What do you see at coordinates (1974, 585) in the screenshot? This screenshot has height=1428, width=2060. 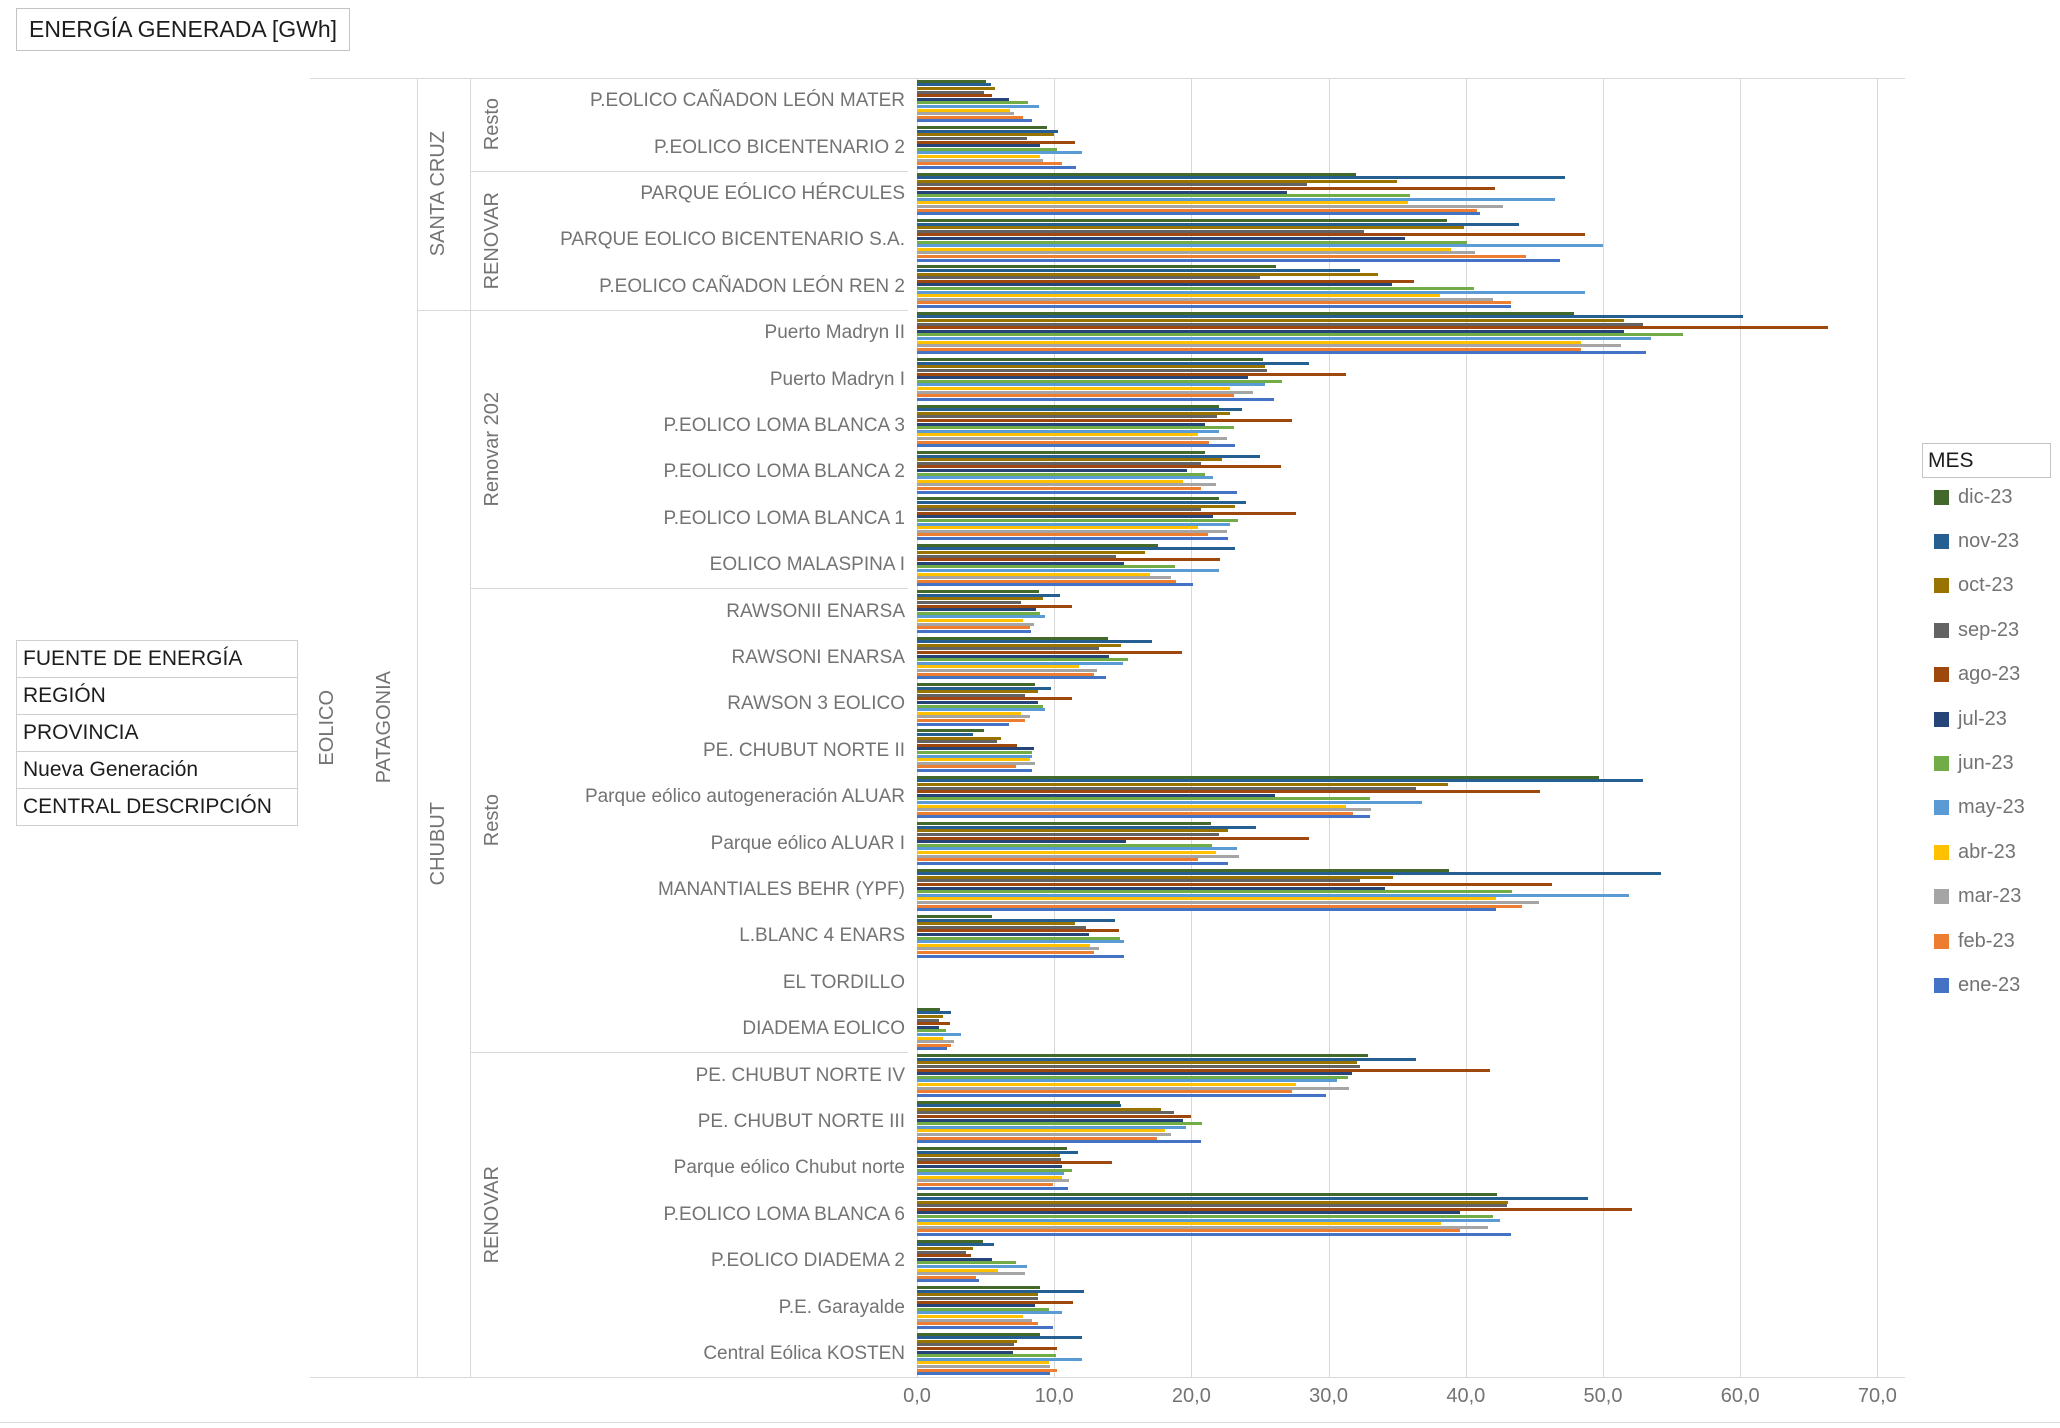 I see `legend-item-oct-23: oct-23` at bounding box center [1974, 585].